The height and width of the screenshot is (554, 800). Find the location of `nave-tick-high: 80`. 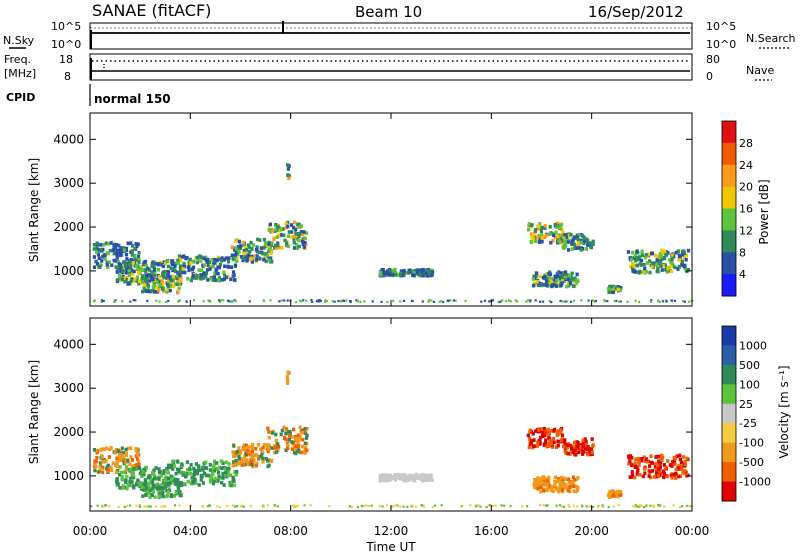

nave-tick-high: 80 is located at coordinates (713, 59).